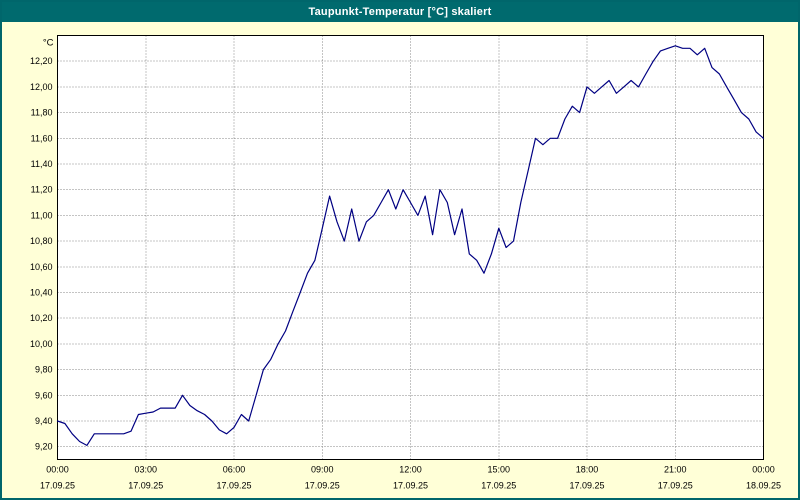 This screenshot has height=500, width=800. Describe the element at coordinates (145, 470) in the screenshot. I see `x-tick-time-label: 03:00` at that location.